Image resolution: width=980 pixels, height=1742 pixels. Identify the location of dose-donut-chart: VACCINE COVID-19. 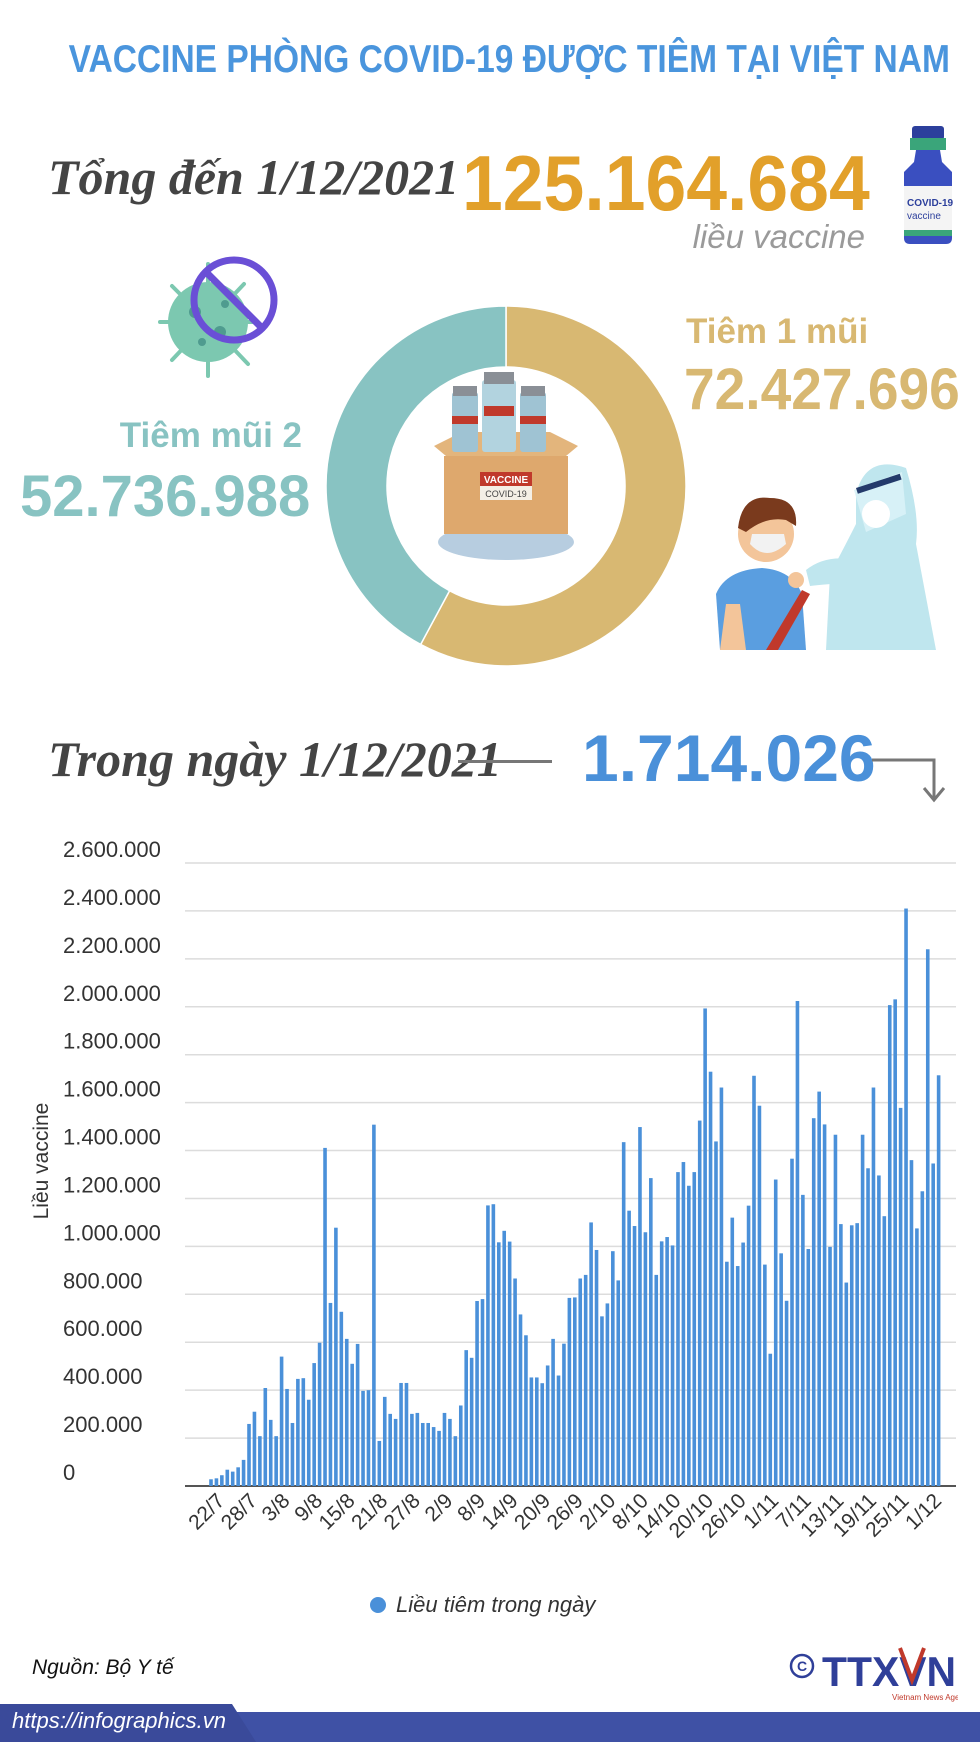
(506, 486).